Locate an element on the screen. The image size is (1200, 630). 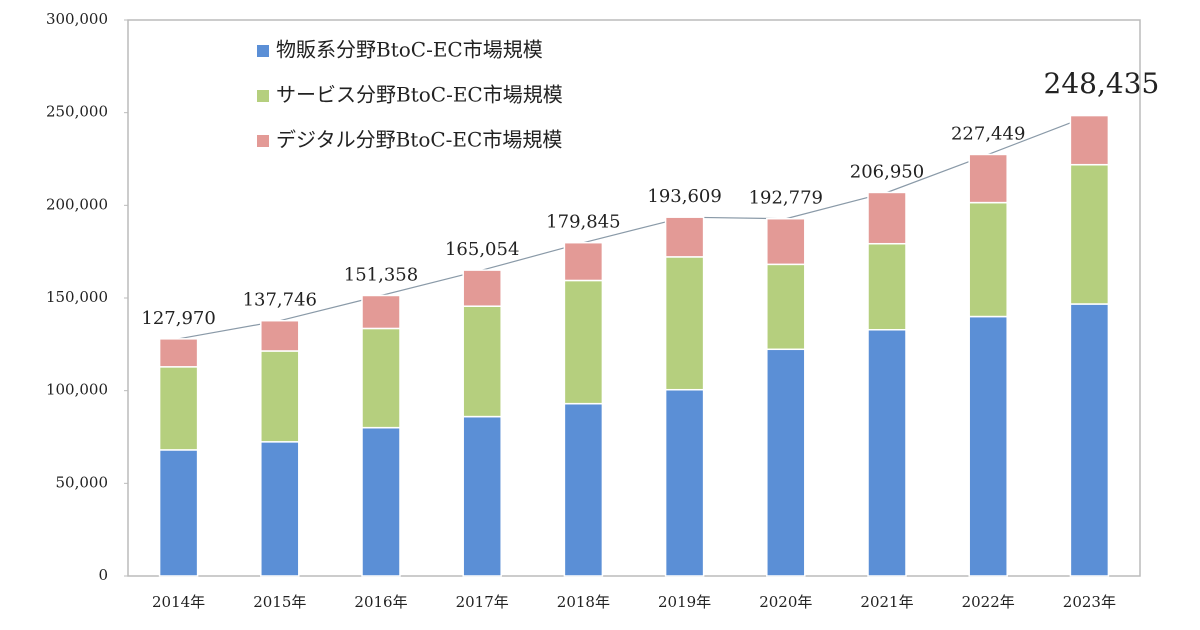
legend-label: 物販系分野BtoC-EC市場規模 is located at coordinates (409, 50).